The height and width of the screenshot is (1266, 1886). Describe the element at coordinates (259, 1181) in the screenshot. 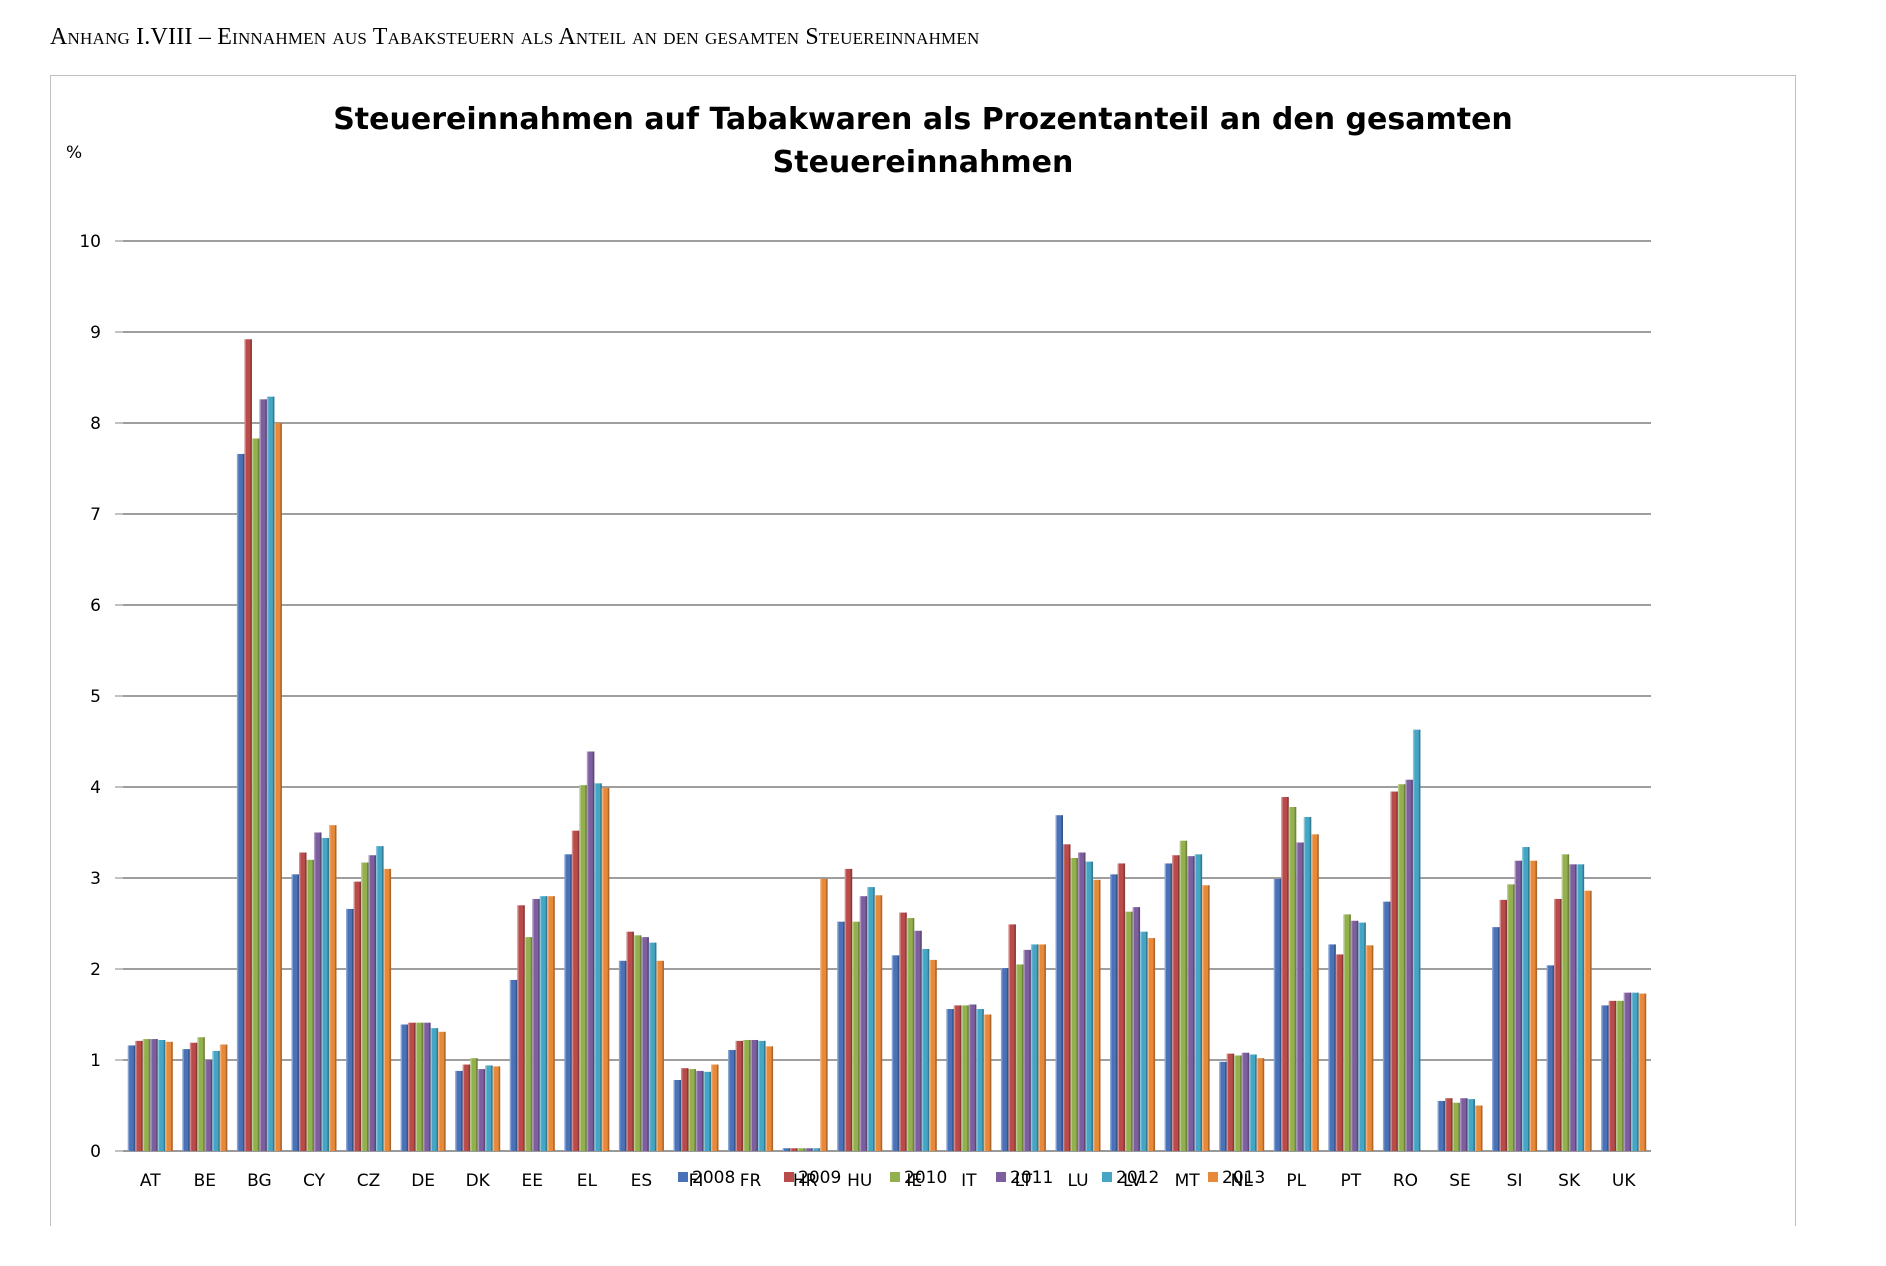

I see `x-tick-label-bg: BG` at that location.